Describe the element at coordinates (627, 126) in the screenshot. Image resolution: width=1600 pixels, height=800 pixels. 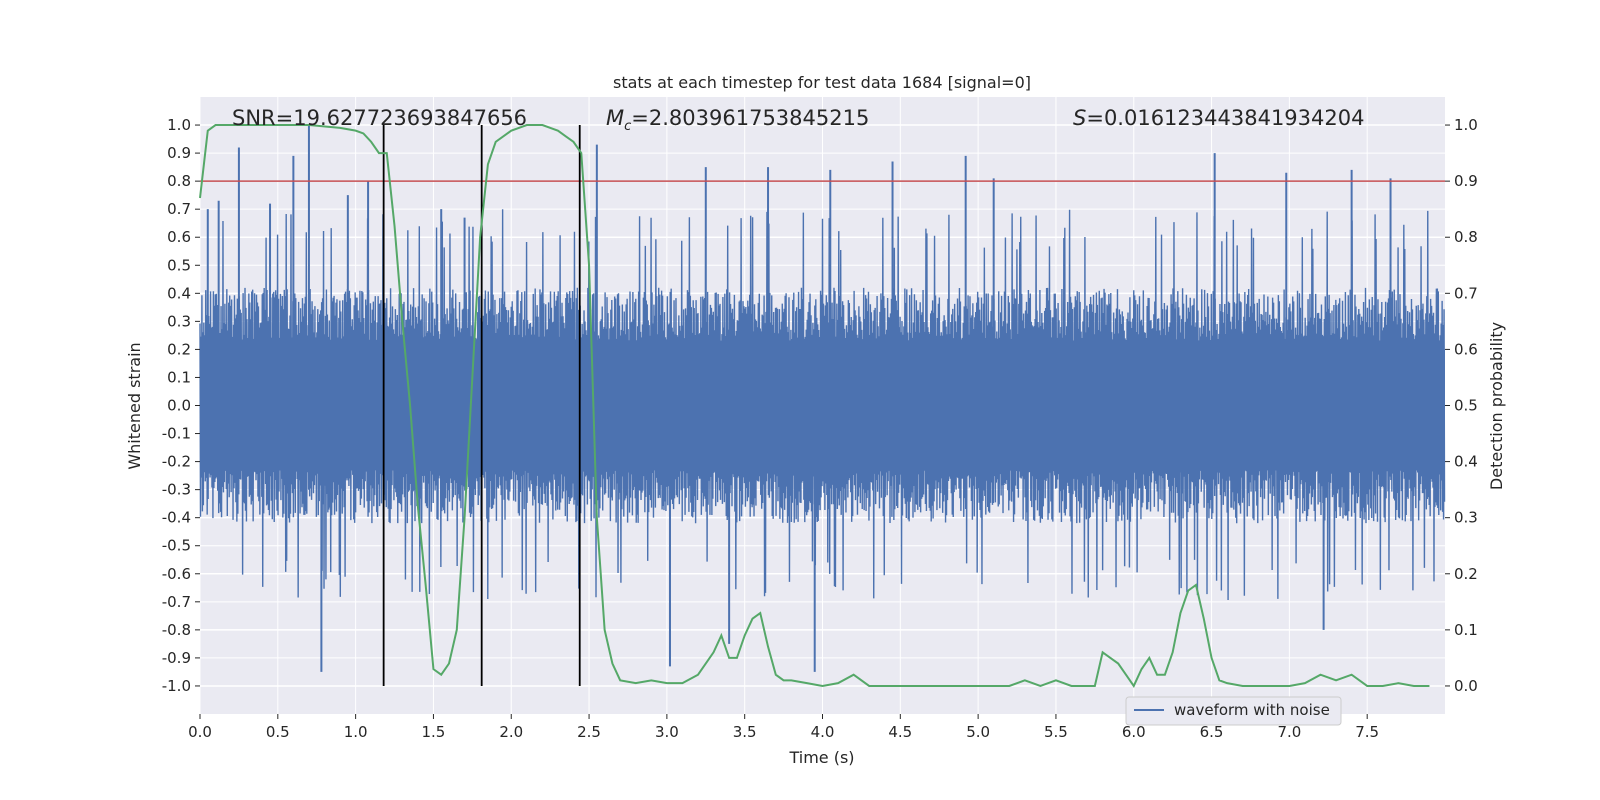
I see `chirp-mass-subscript: c` at that location.